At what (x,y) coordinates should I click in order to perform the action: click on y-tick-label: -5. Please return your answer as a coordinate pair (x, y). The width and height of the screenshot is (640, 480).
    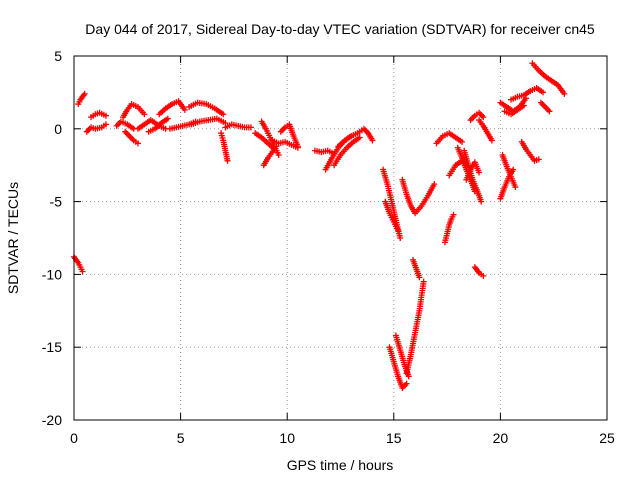
    Looking at the image, I should click on (56, 202).